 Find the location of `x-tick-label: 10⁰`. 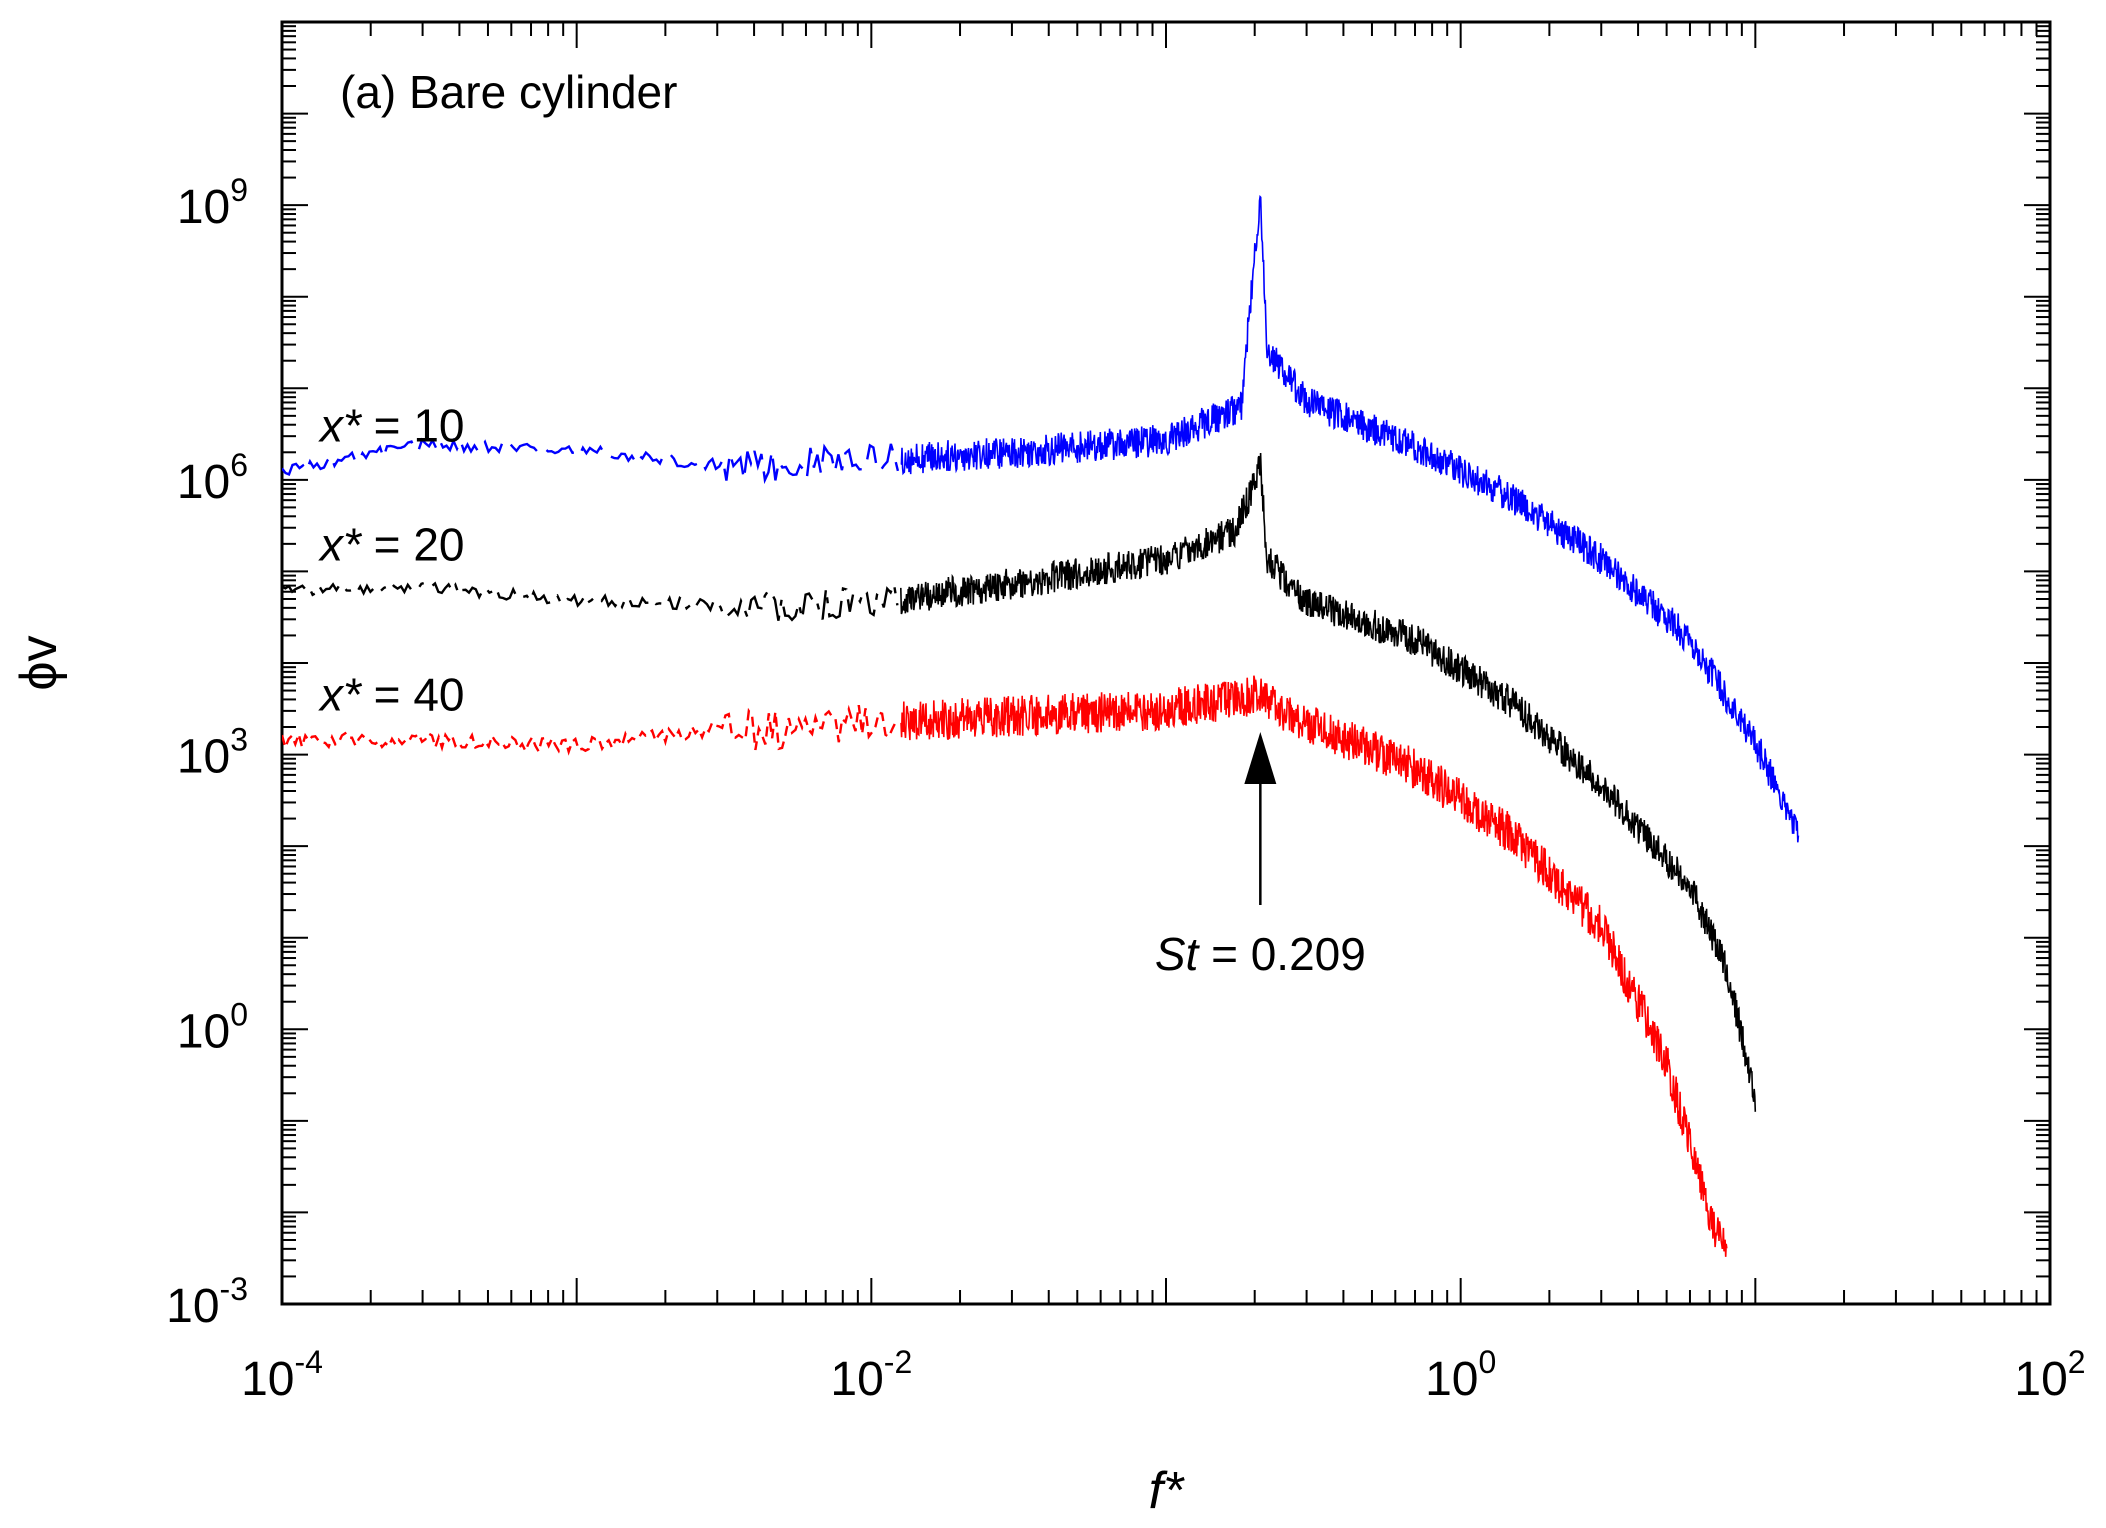

x-tick-label: 10⁰ is located at coordinates (1460, 1375).